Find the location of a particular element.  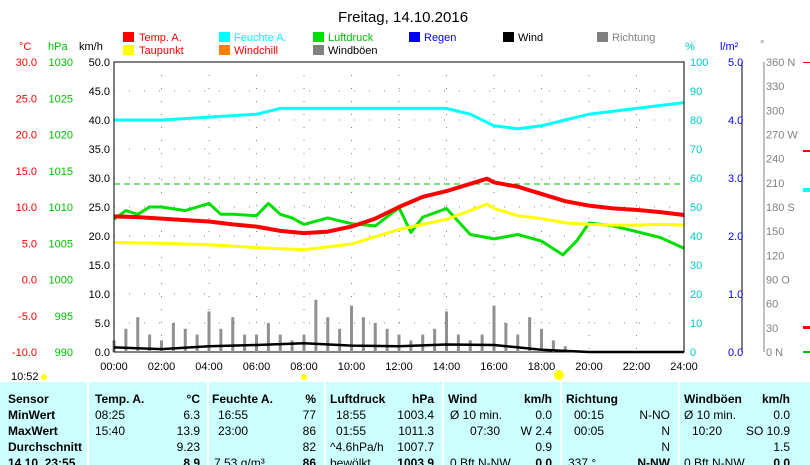

tick-x: 04:00 is located at coordinates (209, 367).